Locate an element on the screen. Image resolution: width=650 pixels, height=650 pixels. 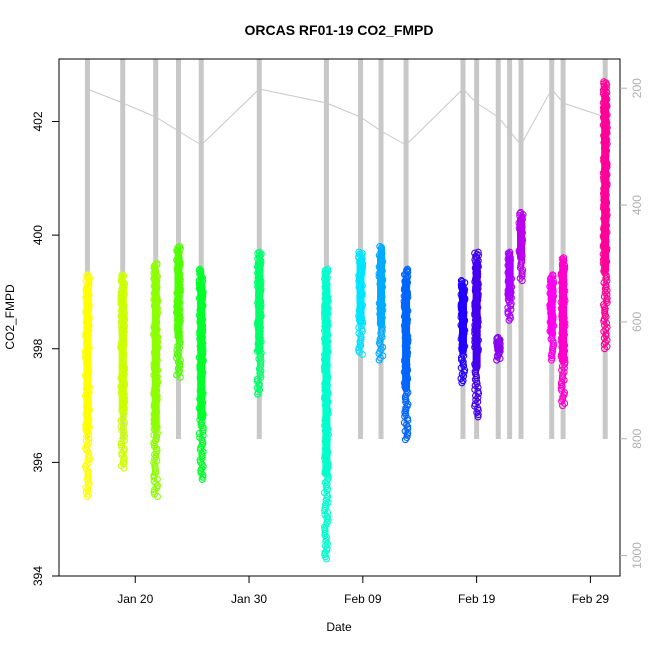
x-tick-label: Jan 30 is located at coordinates (249, 599).